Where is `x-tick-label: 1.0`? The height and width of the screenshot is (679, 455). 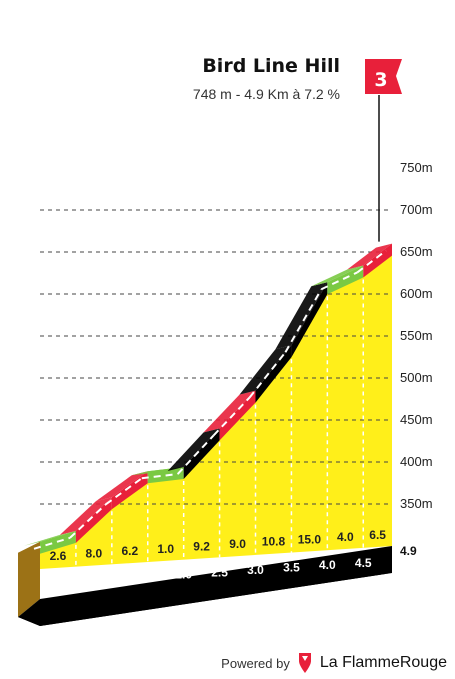
x-tick-label: 1.0 is located at coordinates (111, 579).